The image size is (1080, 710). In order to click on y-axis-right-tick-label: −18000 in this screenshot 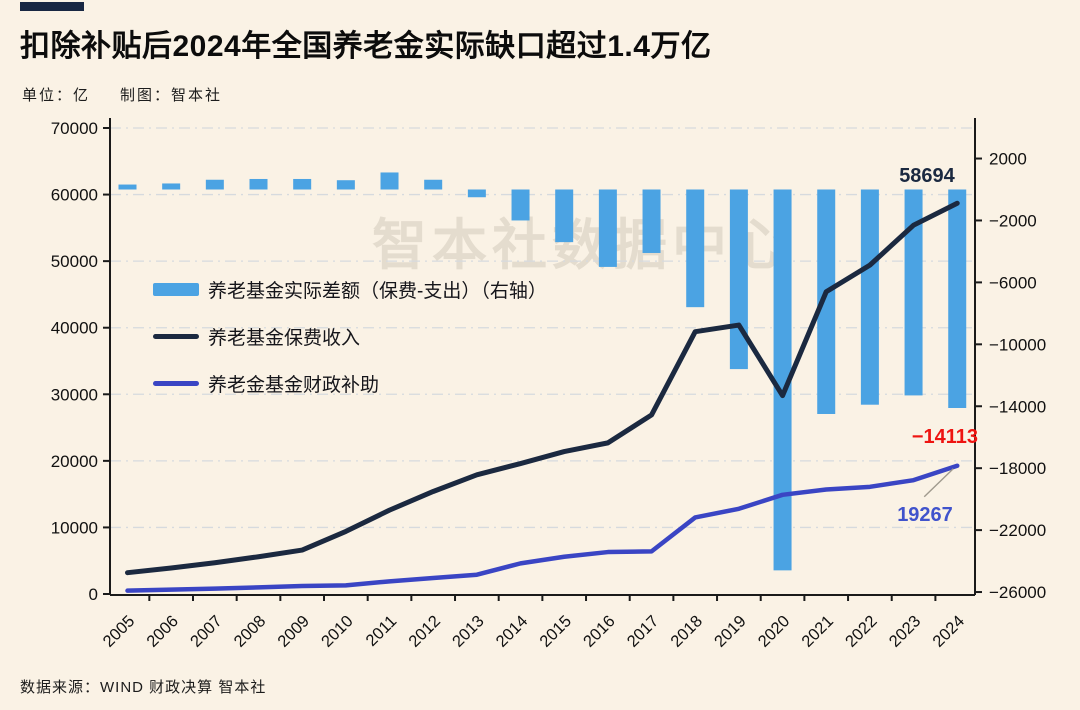, I will do `click(1017, 468)`.